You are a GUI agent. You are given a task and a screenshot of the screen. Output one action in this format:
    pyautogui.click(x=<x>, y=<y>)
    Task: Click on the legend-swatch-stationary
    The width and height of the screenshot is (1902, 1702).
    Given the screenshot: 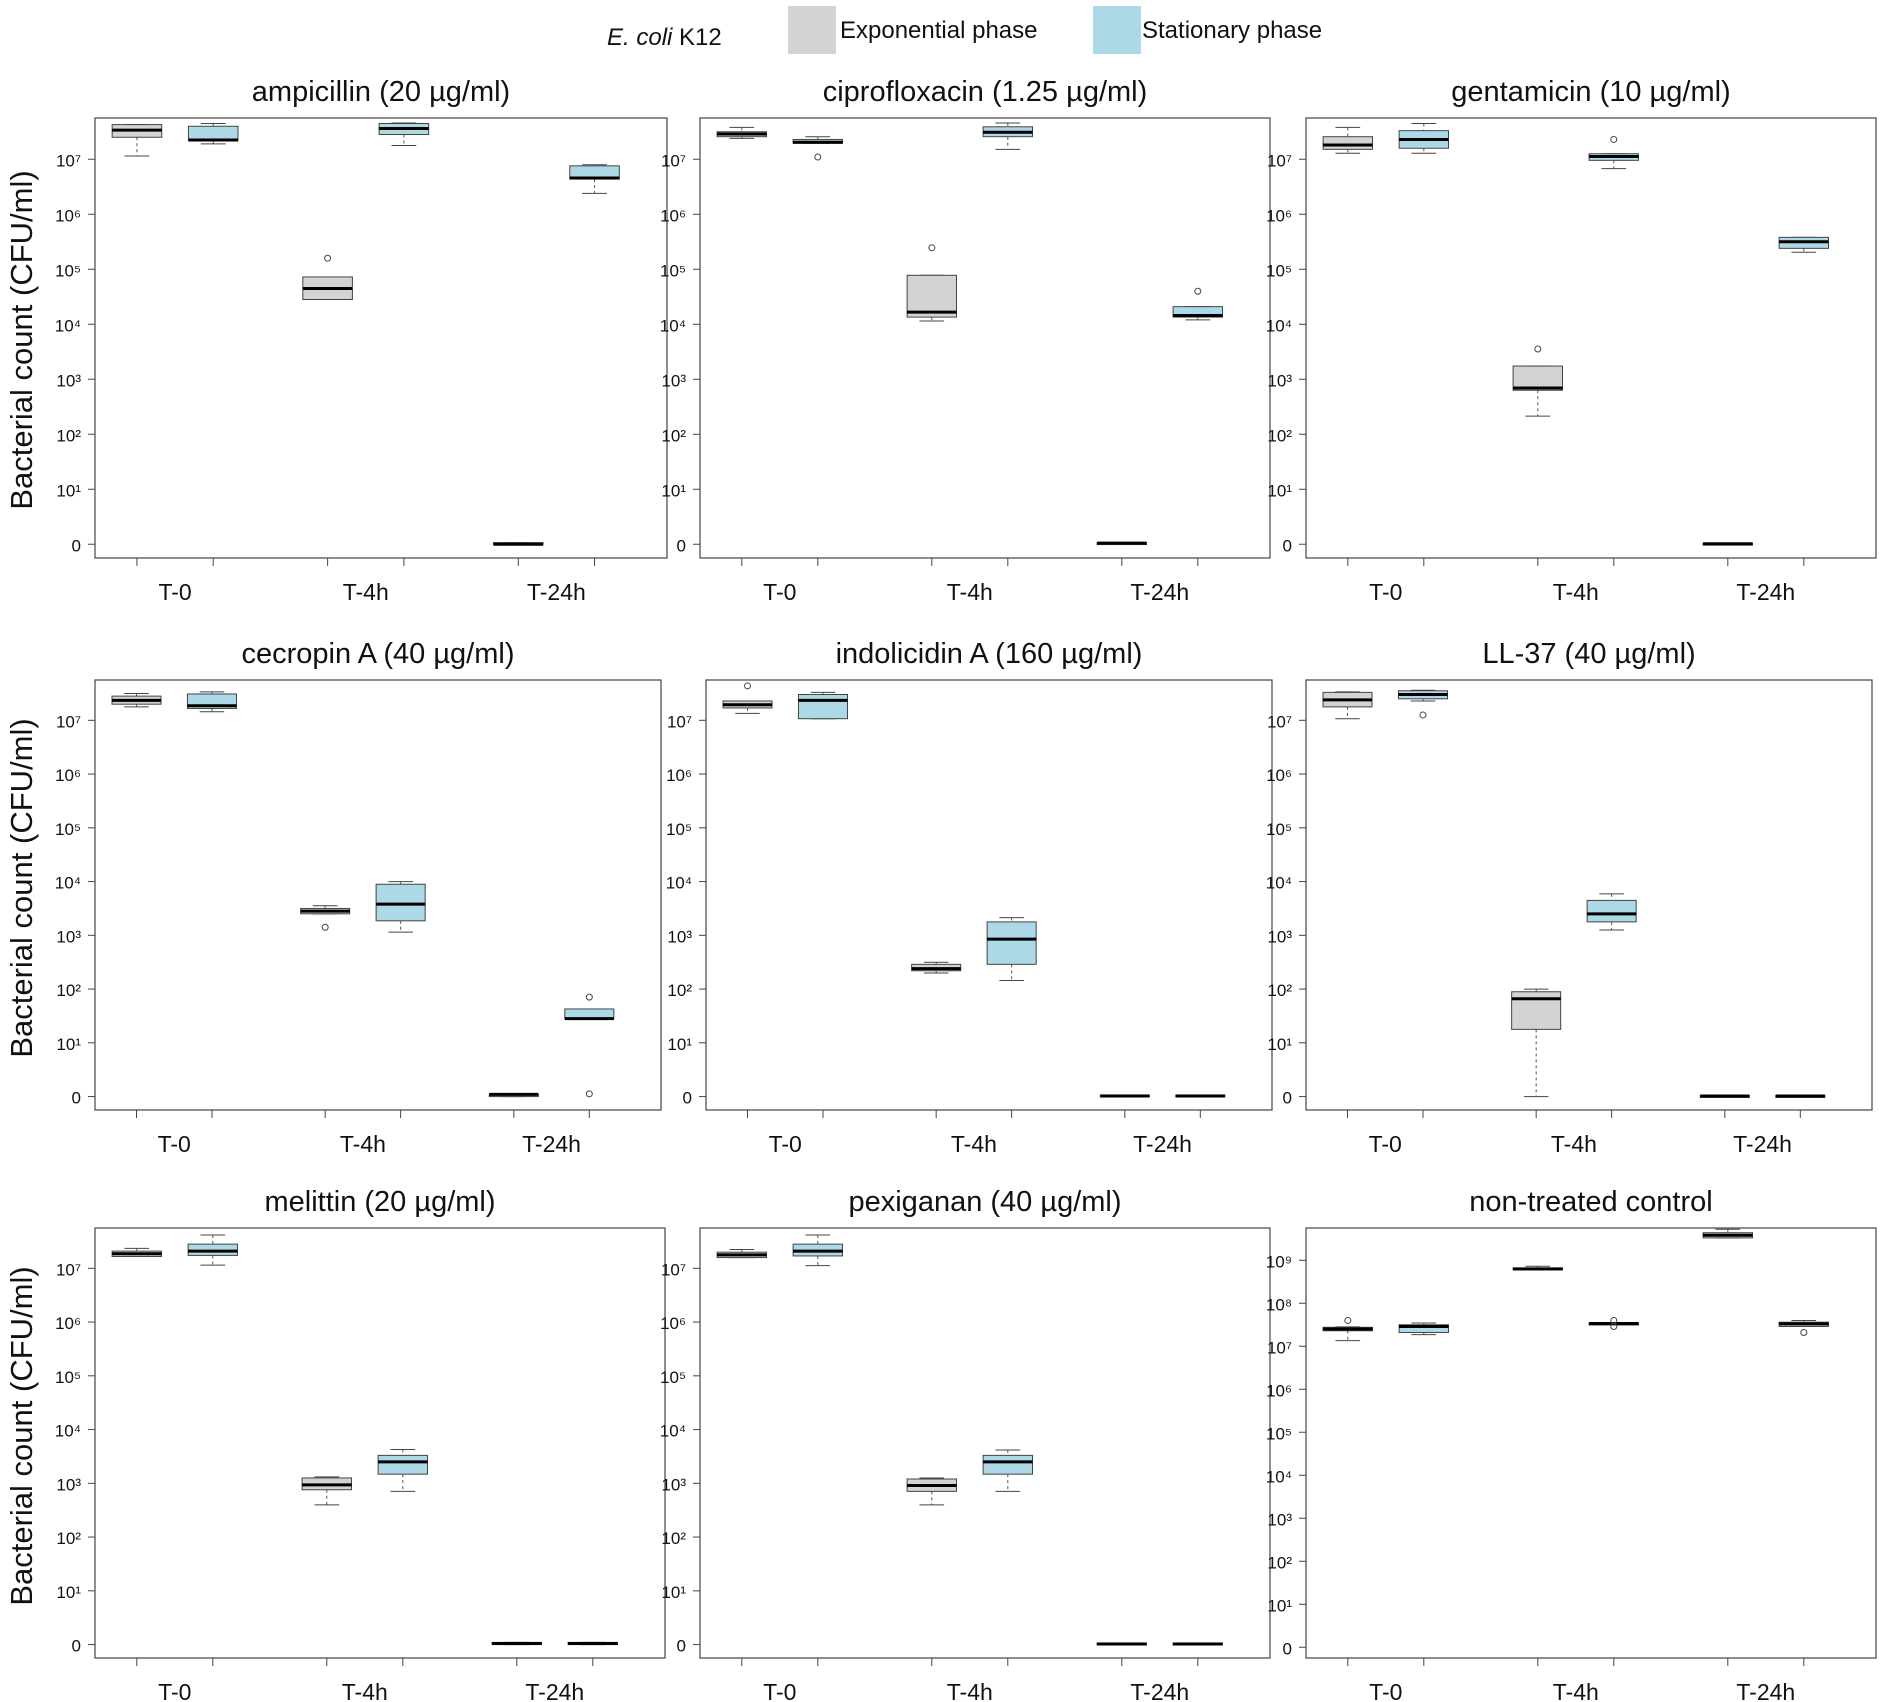 What is the action you would take?
    pyautogui.click(x=1117, y=30)
    